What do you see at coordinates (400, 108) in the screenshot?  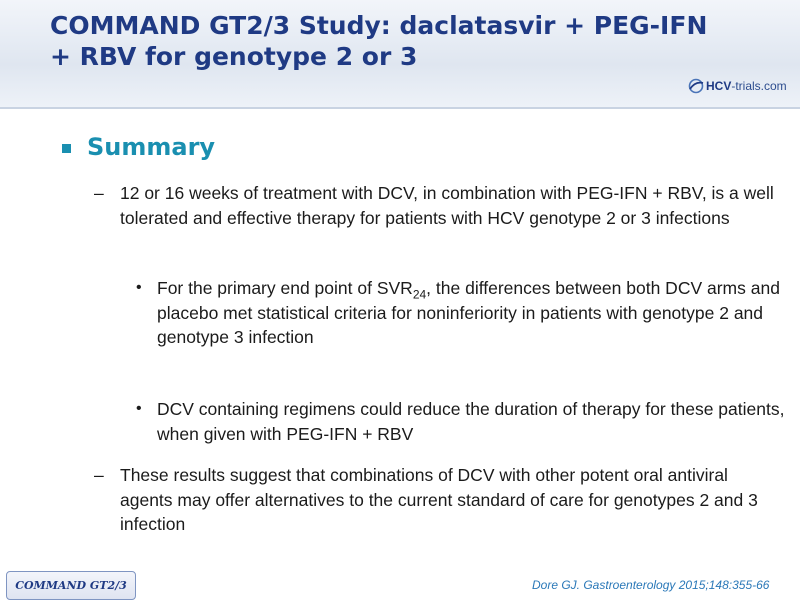 I see `header-divider` at bounding box center [400, 108].